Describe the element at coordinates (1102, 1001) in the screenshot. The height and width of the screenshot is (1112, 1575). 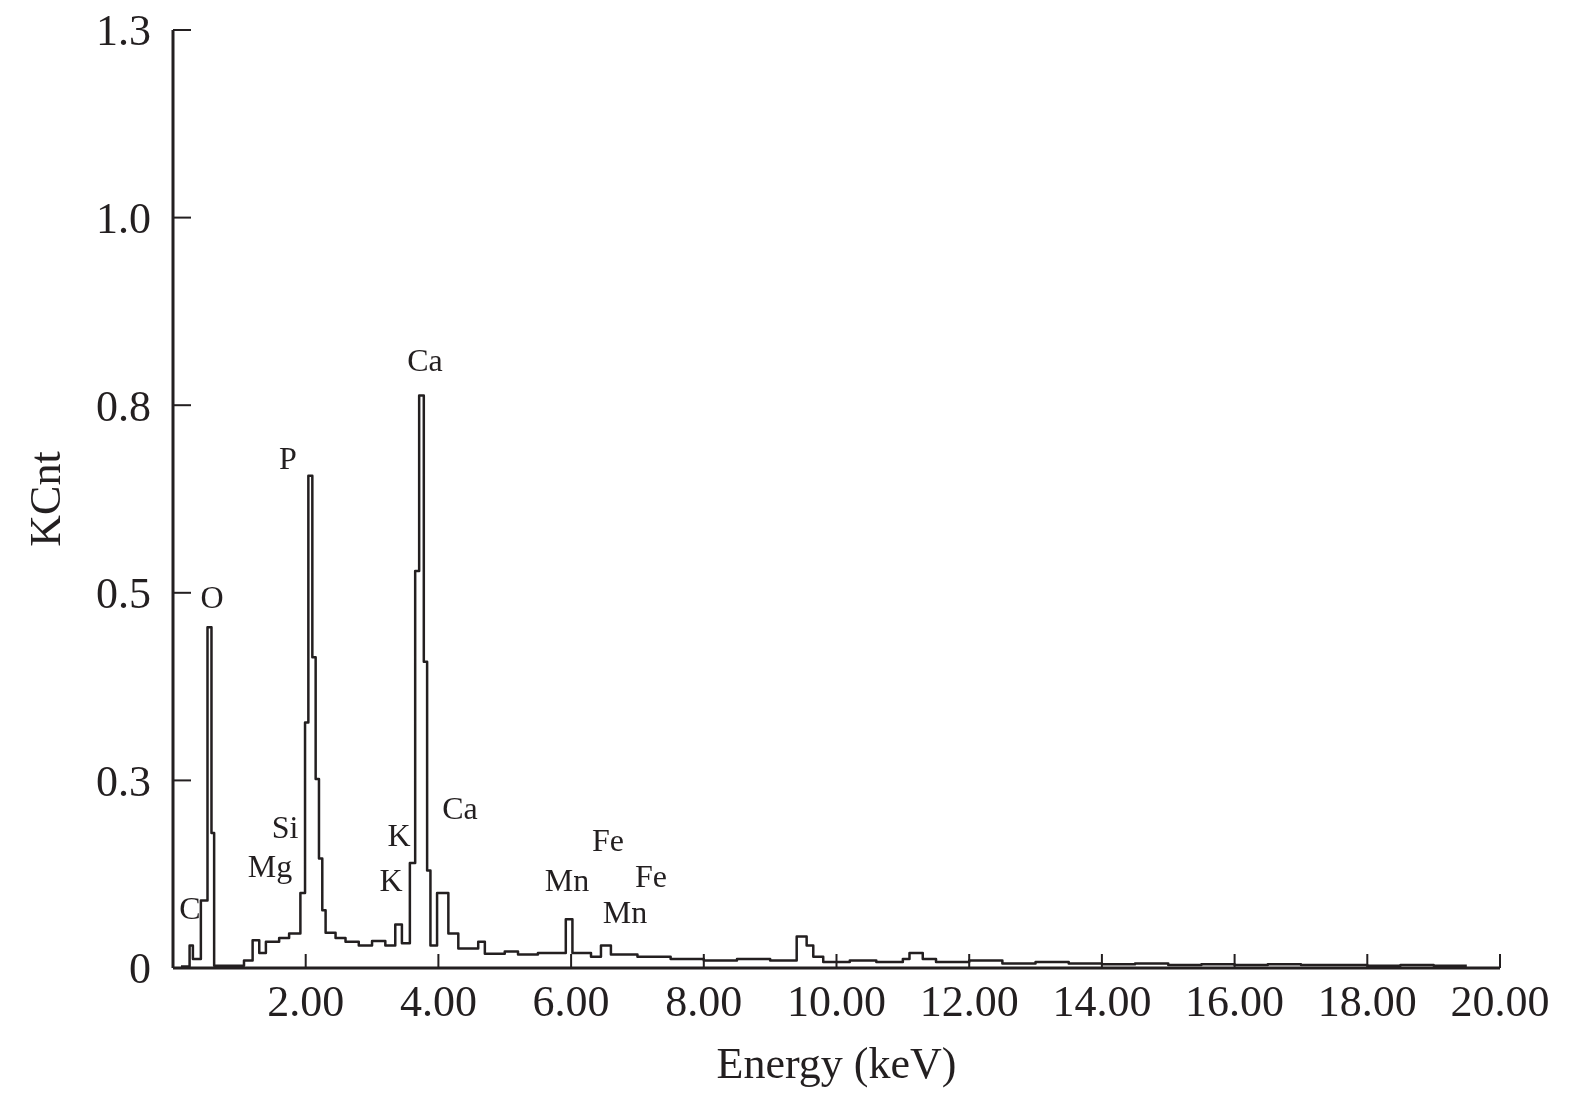
I see `x-tick-label: 14.00` at that location.